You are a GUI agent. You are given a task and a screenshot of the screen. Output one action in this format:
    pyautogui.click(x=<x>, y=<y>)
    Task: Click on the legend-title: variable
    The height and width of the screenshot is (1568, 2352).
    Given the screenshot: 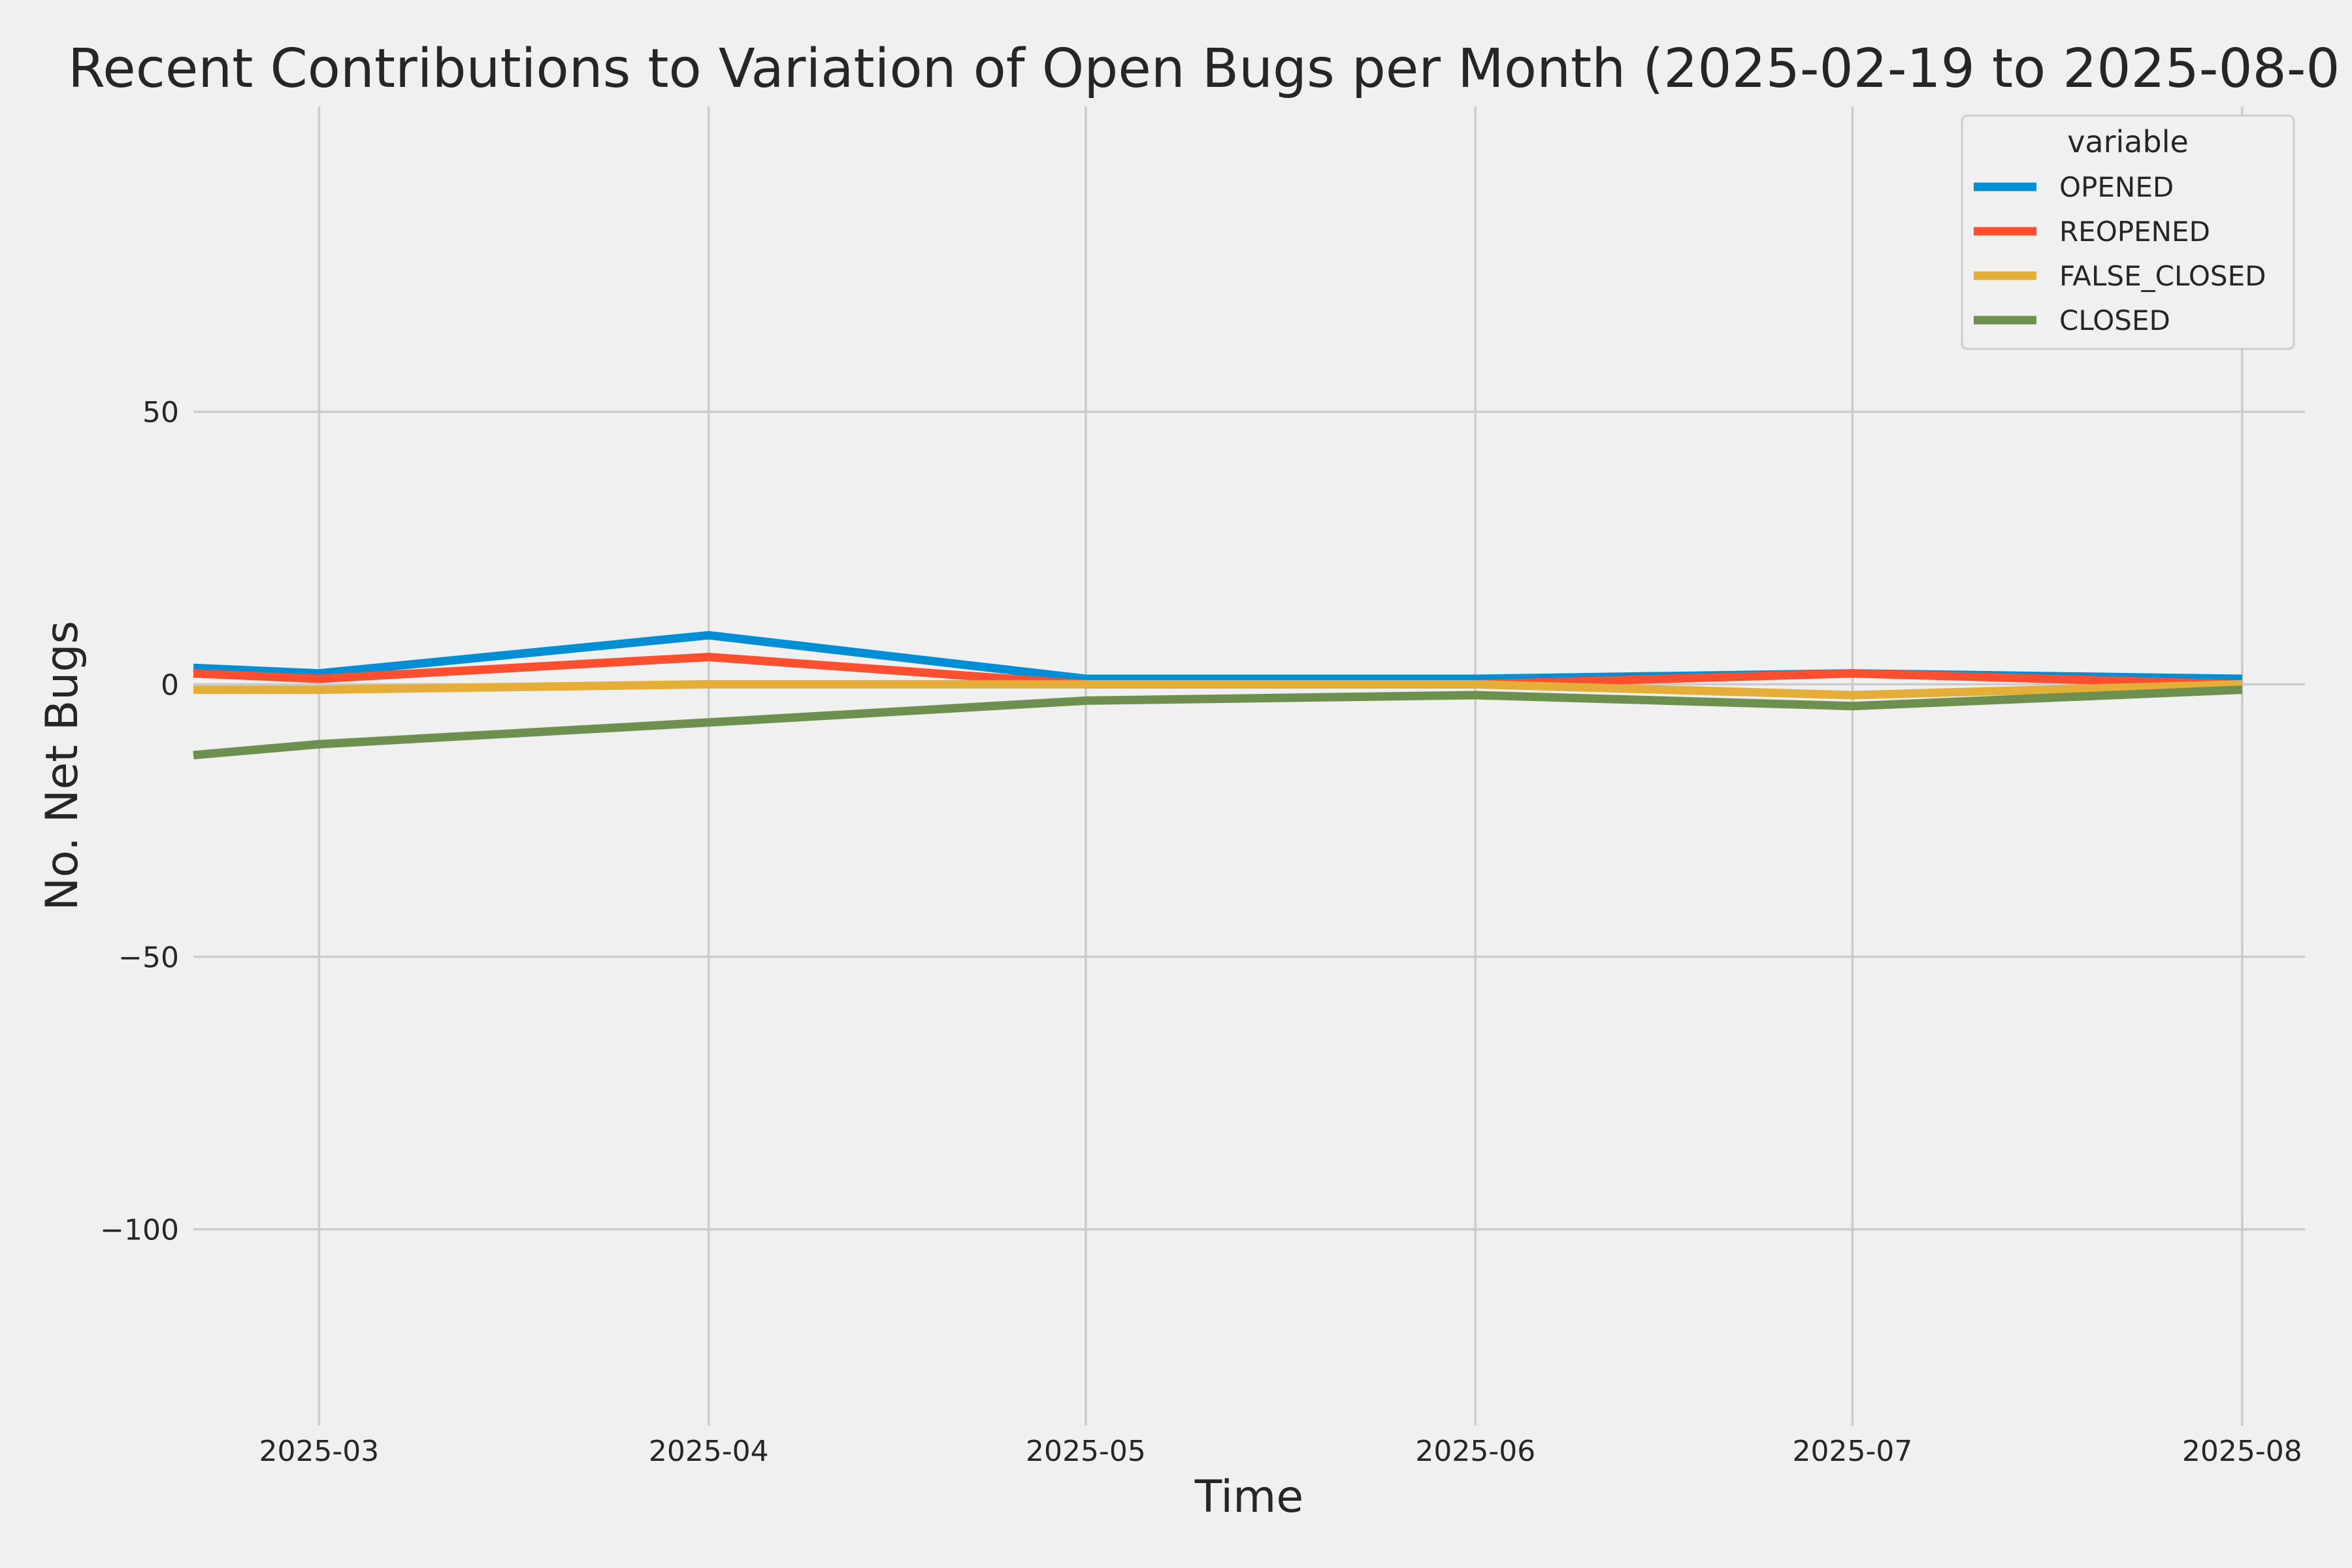 What is the action you would take?
    pyautogui.click(x=2128, y=141)
    